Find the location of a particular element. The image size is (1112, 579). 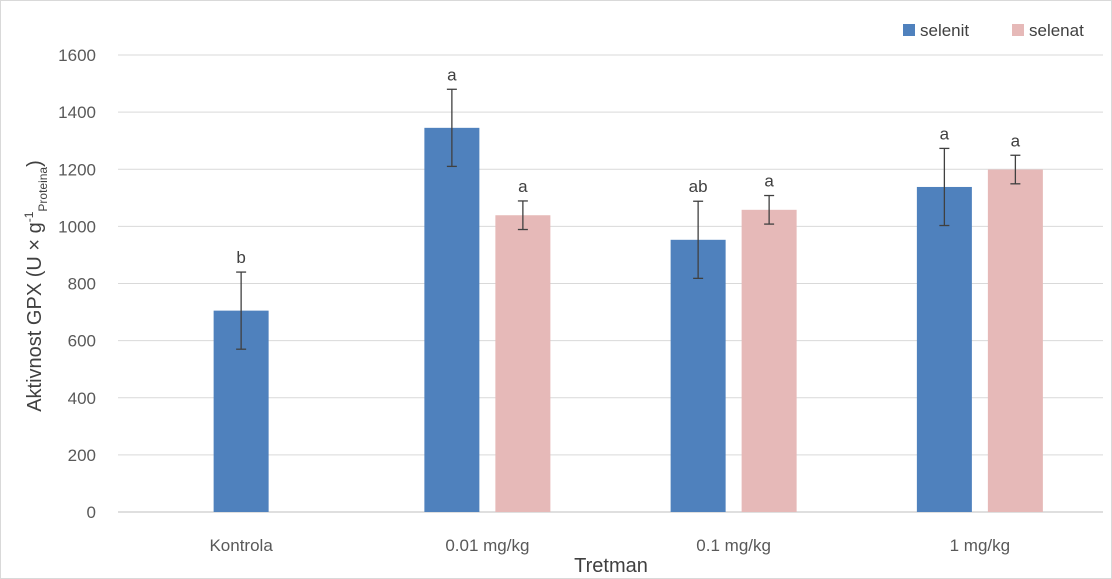

y-axis-title-close: ) is located at coordinates (35, 163).